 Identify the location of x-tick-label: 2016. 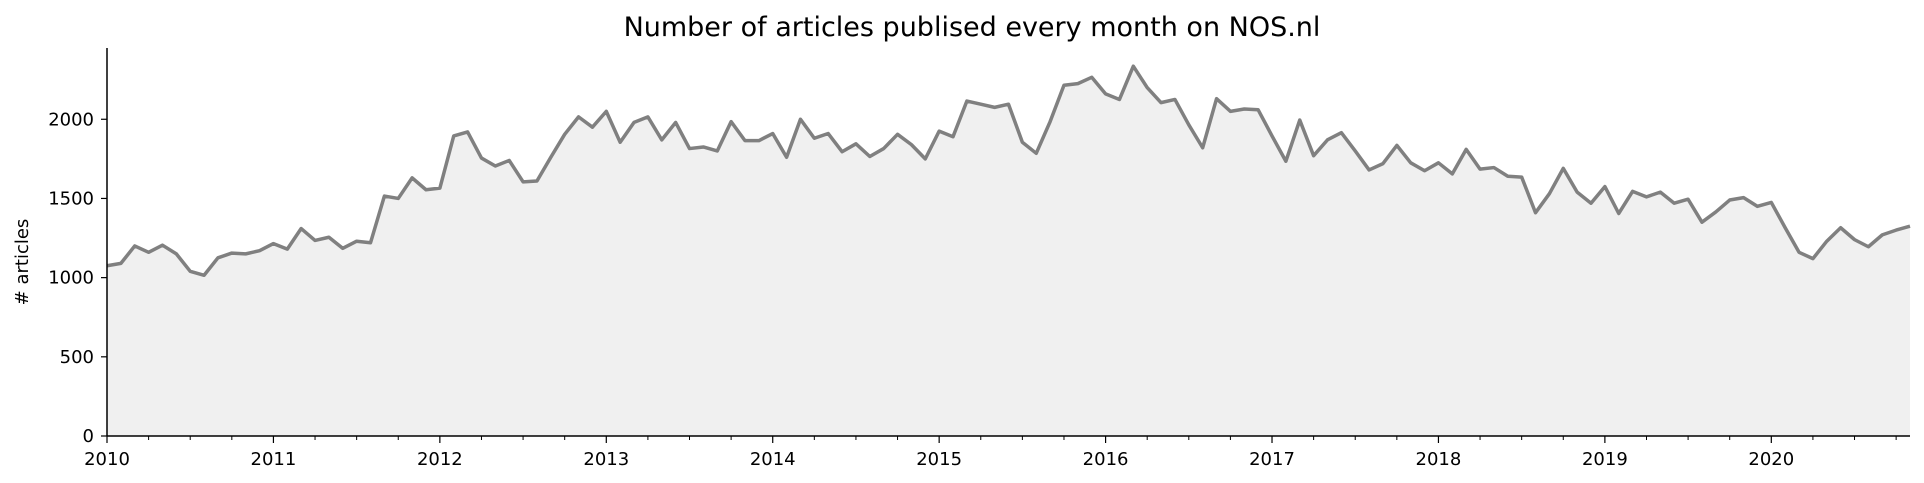
(1106, 459).